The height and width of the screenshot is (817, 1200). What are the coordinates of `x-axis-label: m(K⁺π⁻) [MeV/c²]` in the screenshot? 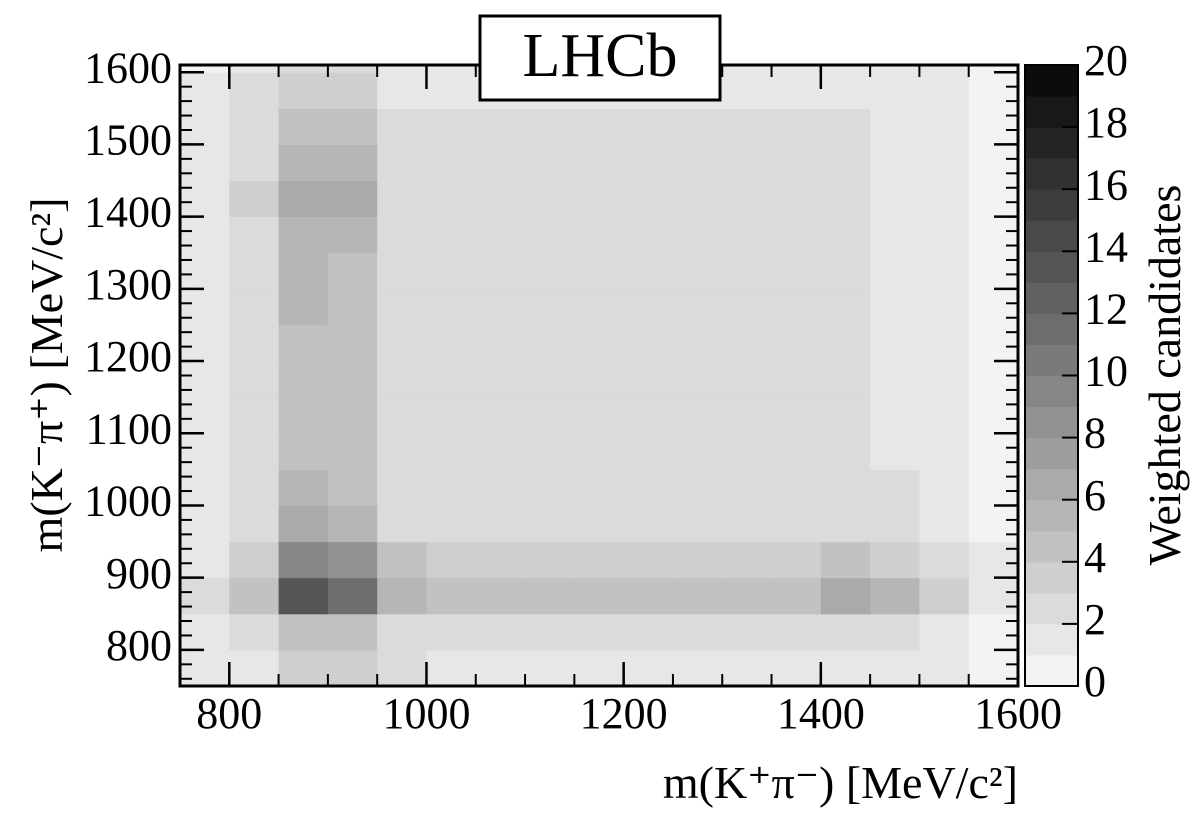 It's located at (840, 782).